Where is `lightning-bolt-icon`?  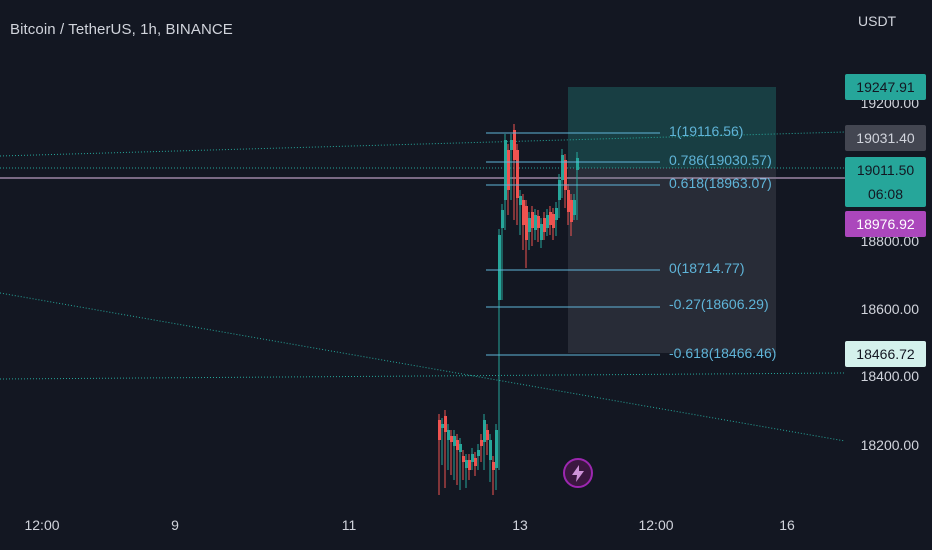
lightning-bolt-icon is located at coordinates (578, 473).